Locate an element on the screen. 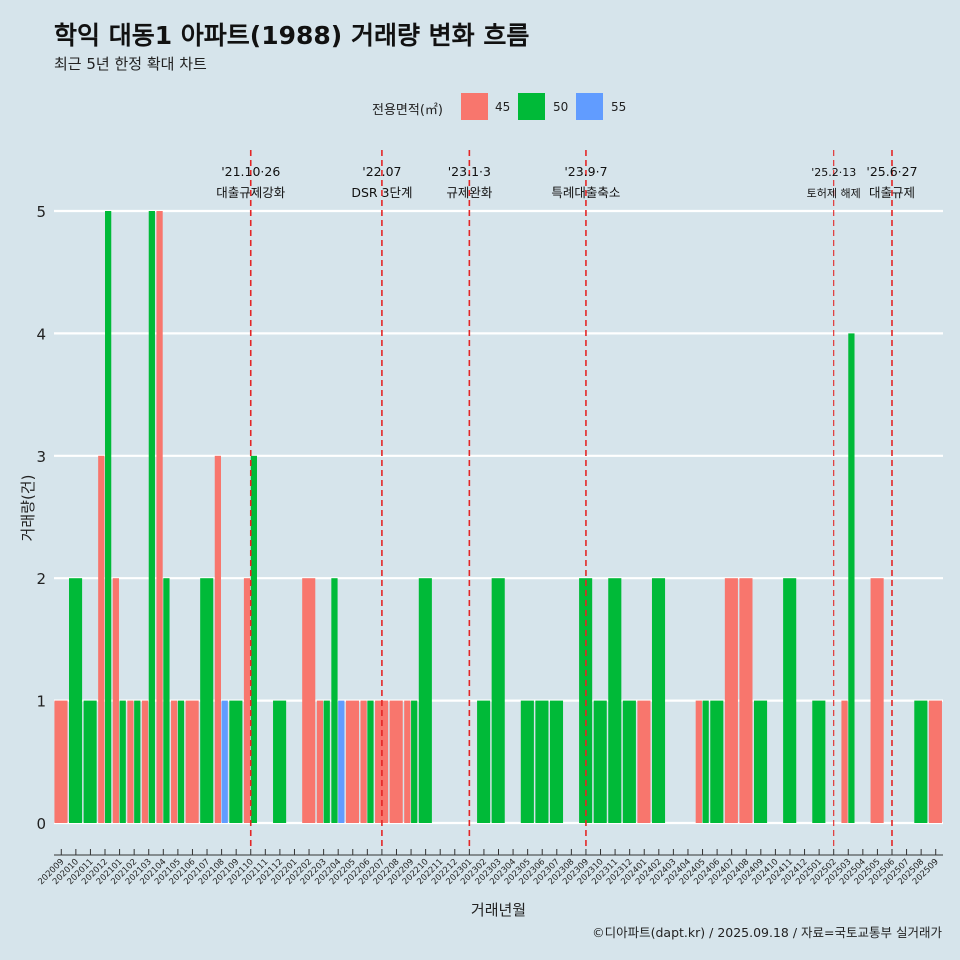 The width and height of the screenshot is (960, 960). event-text-label: 특례대출축소 is located at coordinates (585, 192).